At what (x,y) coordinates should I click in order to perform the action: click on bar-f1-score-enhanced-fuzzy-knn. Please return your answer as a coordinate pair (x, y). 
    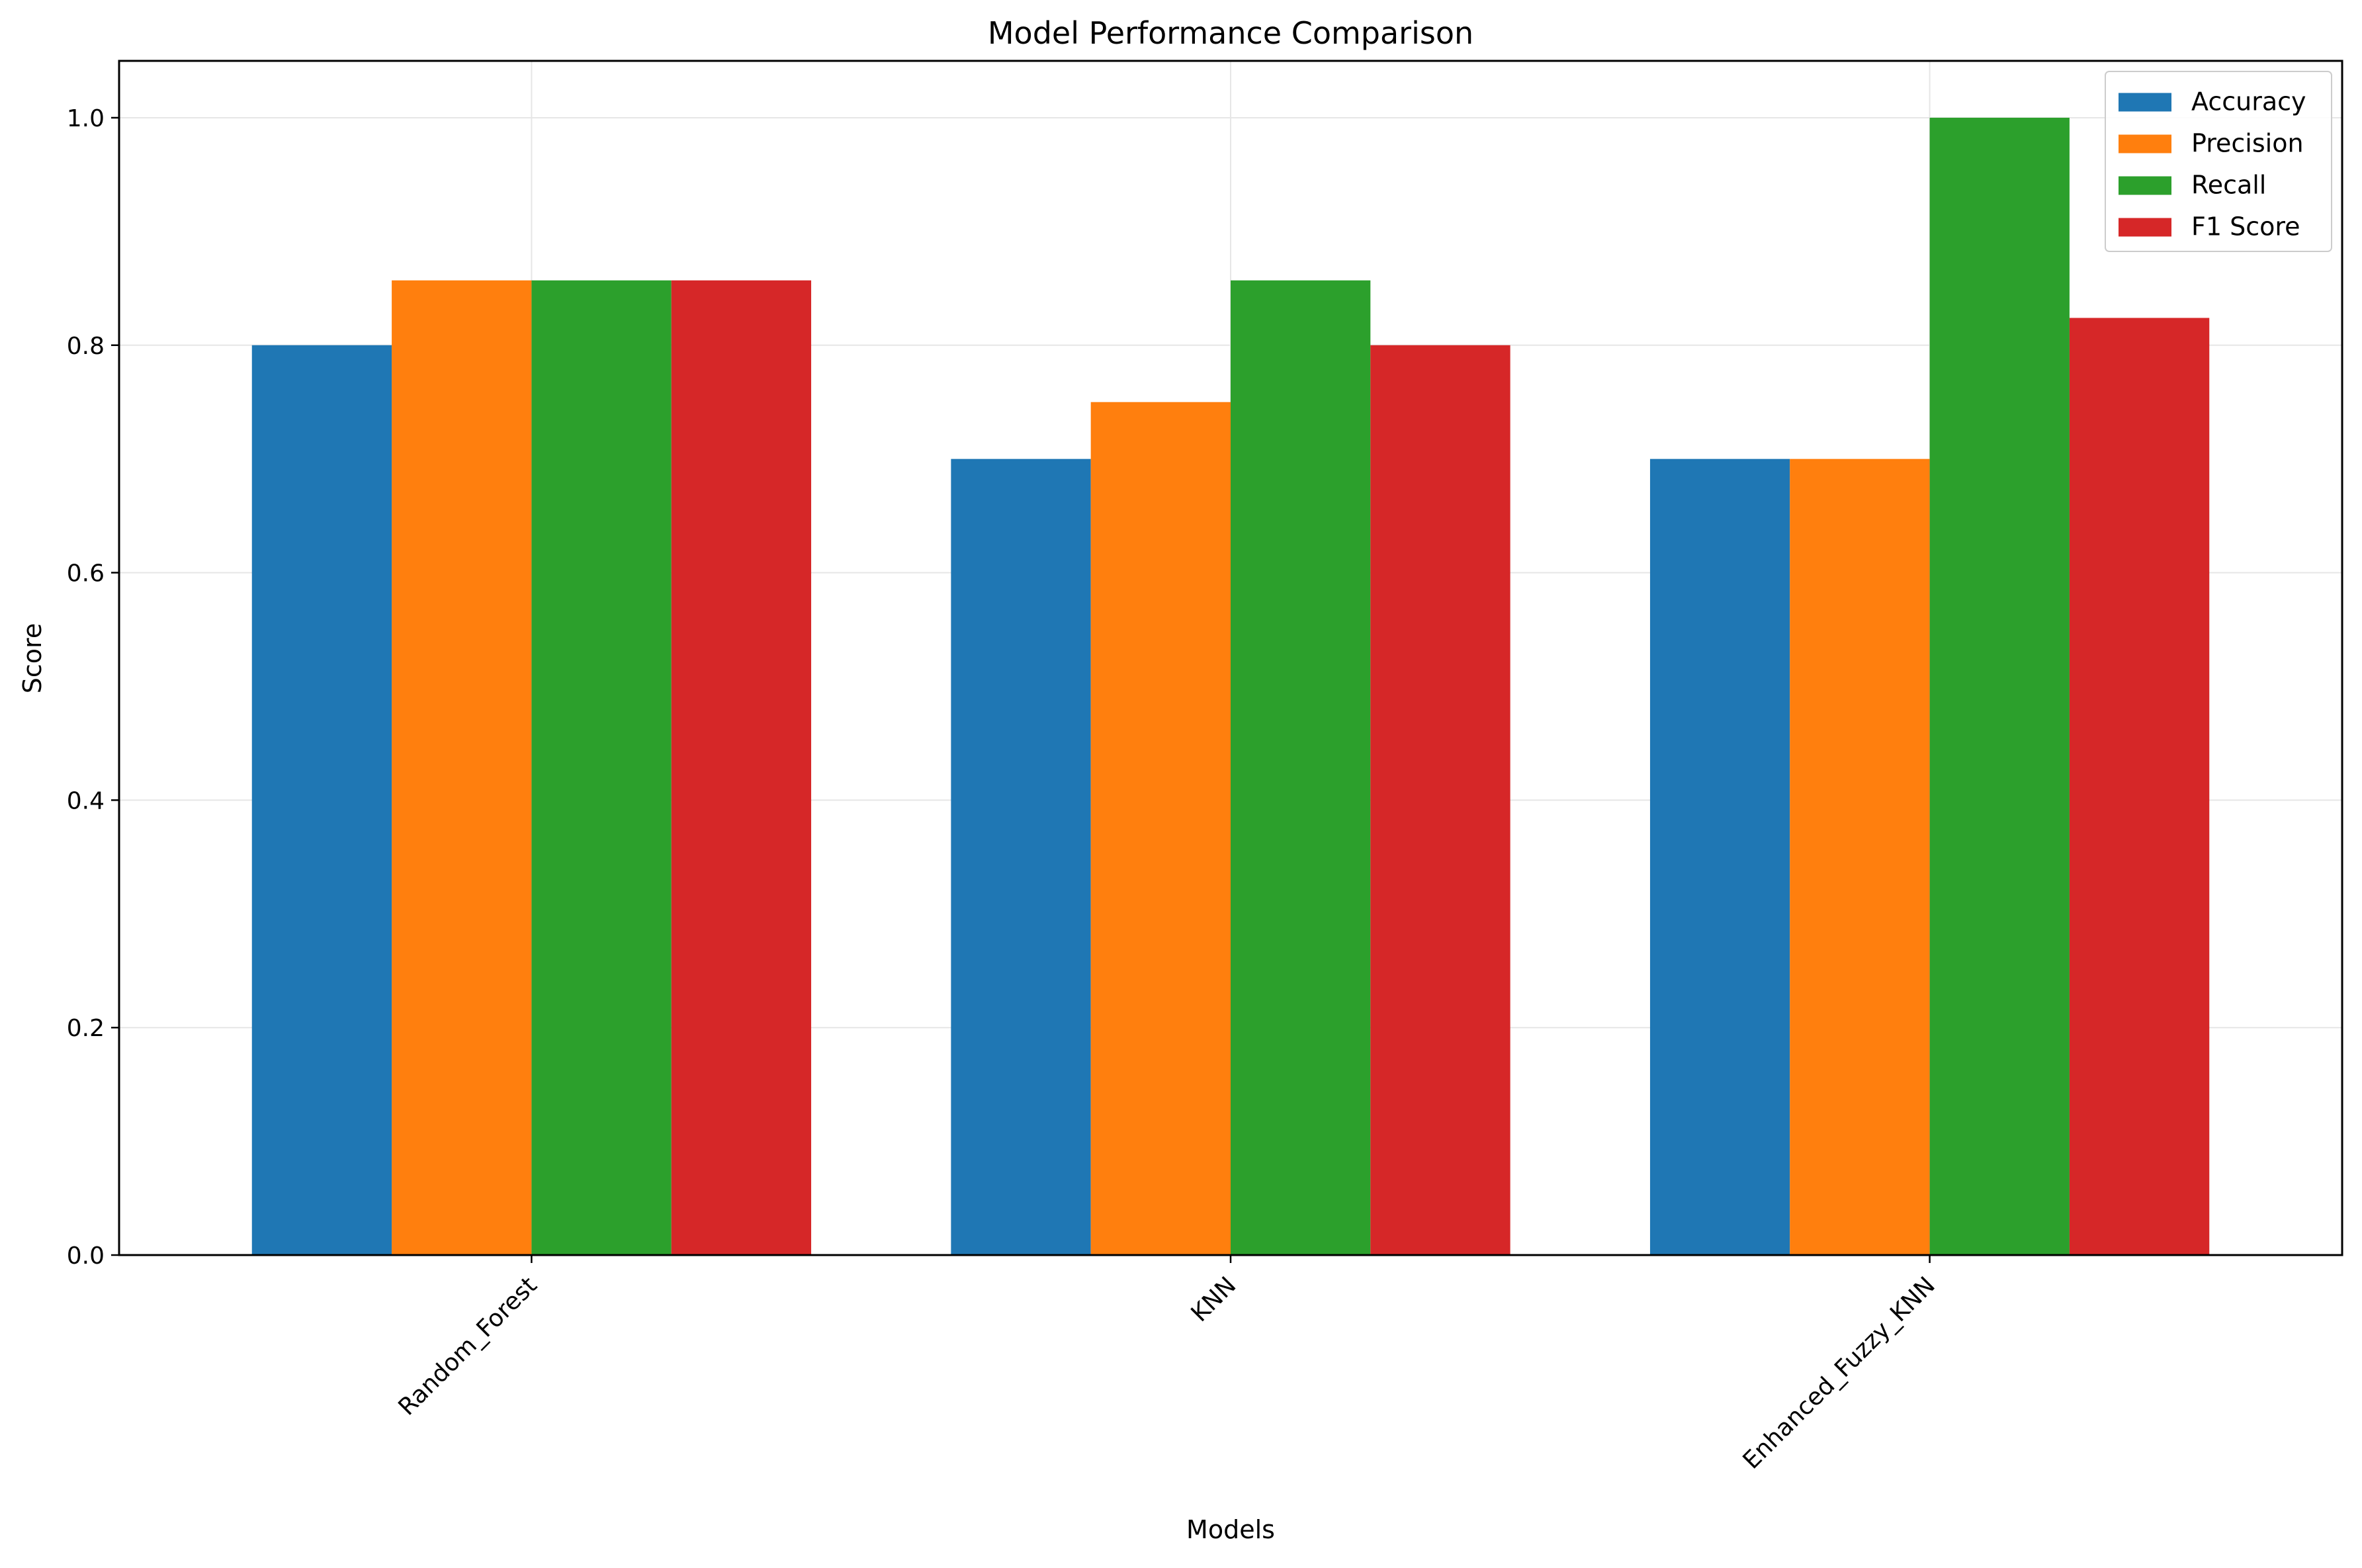
    Looking at the image, I should click on (2139, 786).